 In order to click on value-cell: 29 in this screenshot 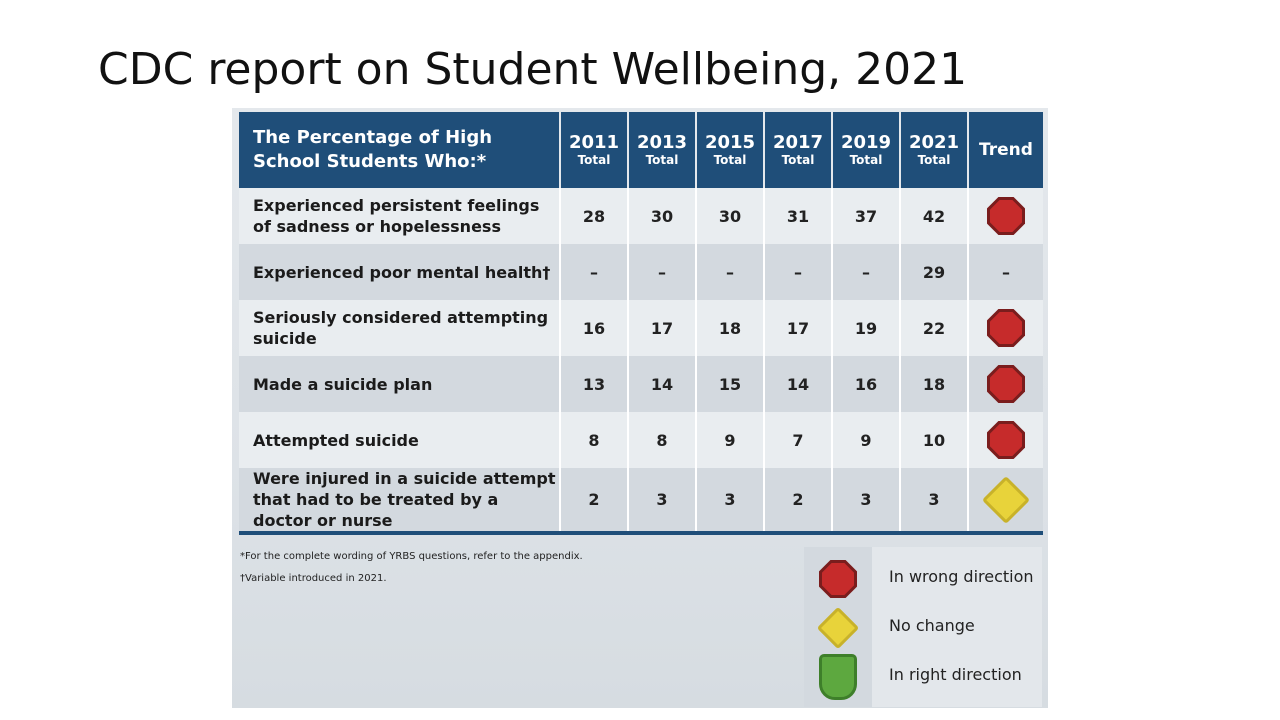, I will do `click(934, 272)`.